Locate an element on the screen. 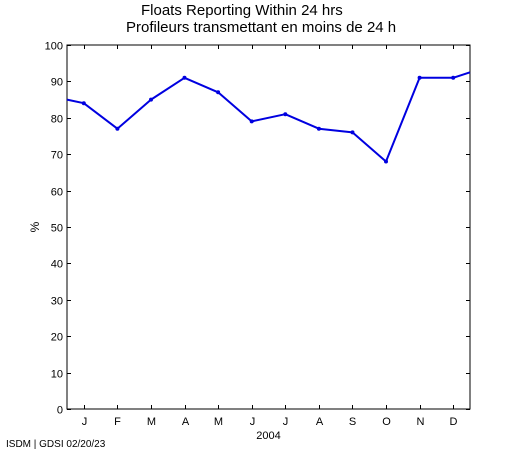 The width and height of the screenshot is (520, 460). chart-title: Floats Reporting Within 24 hrs is located at coordinates (242, 10).